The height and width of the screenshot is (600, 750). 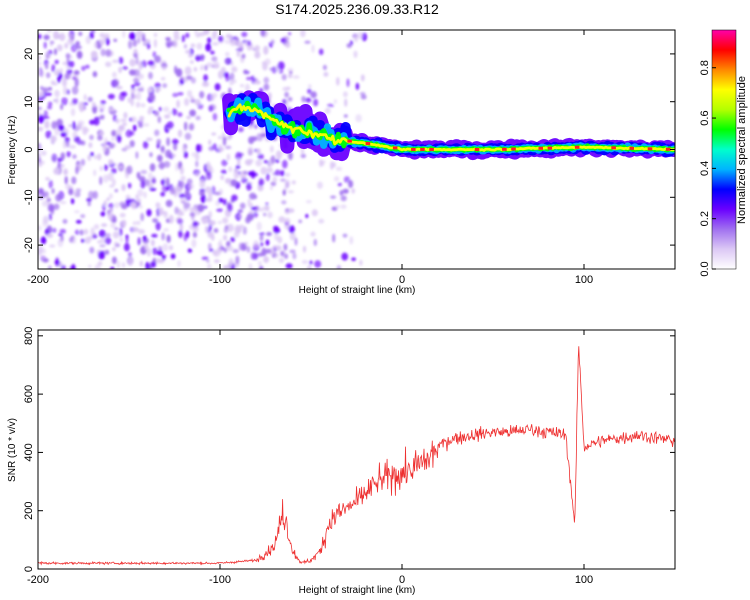 I want to click on y-tick-label: 0, so click(x=29, y=149).